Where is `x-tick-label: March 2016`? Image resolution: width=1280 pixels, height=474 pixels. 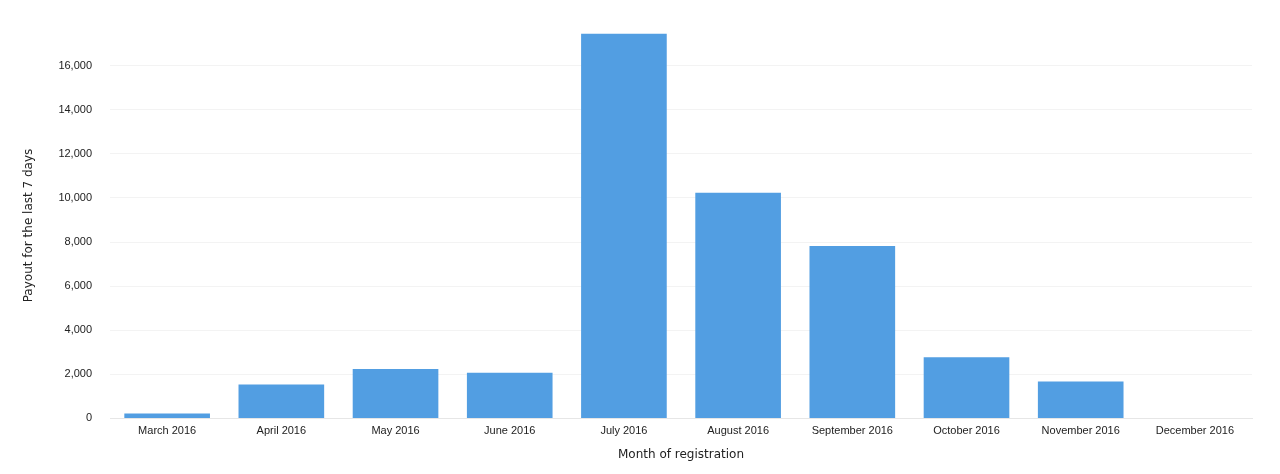
x-tick-label: March 2016 is located at coordinates (167, 430).